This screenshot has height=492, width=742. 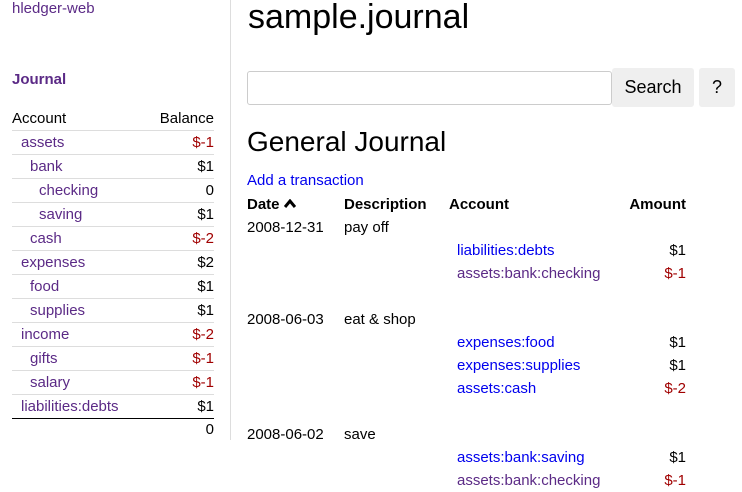 I want to click on posting-row: assets:cash $-2, so click(x=466, y=388).